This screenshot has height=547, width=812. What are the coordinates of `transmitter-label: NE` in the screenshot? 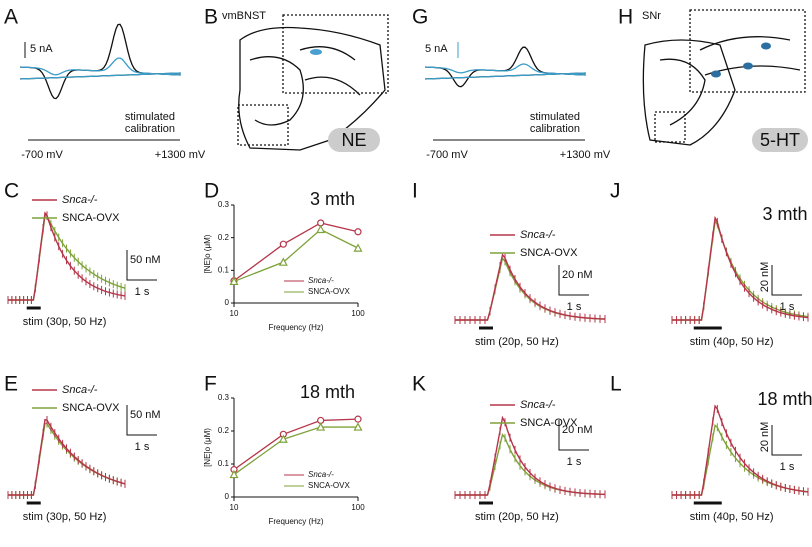 It's located at (353, 140).